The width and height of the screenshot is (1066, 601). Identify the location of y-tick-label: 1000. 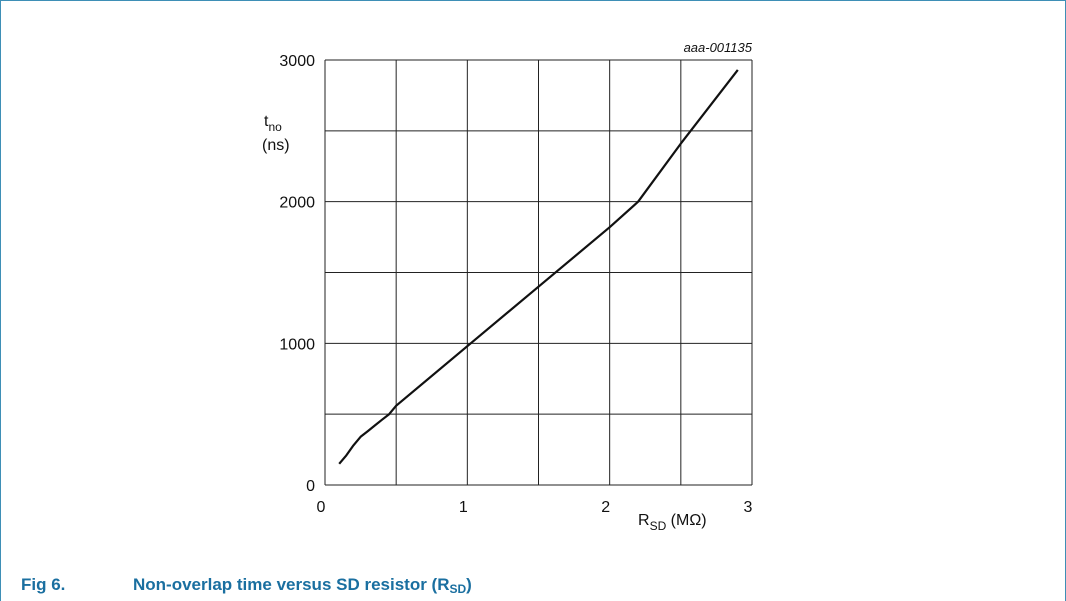
(297, 344).